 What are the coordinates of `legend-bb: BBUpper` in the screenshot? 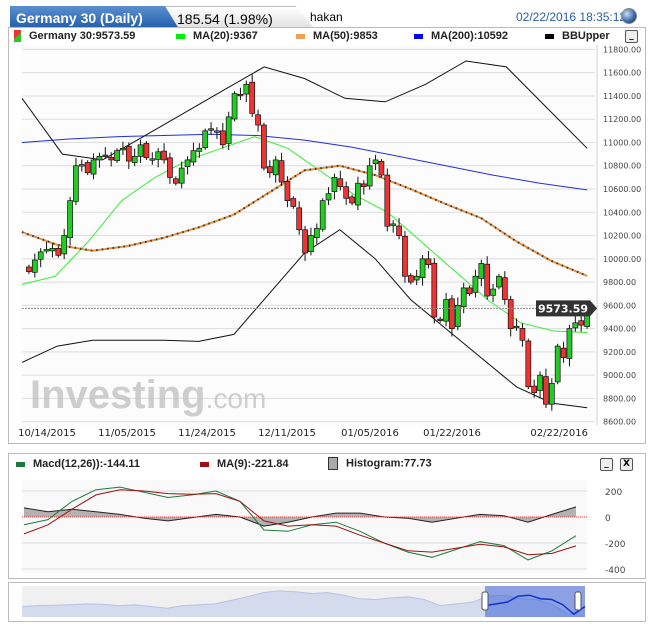 It's located at (577, 36).